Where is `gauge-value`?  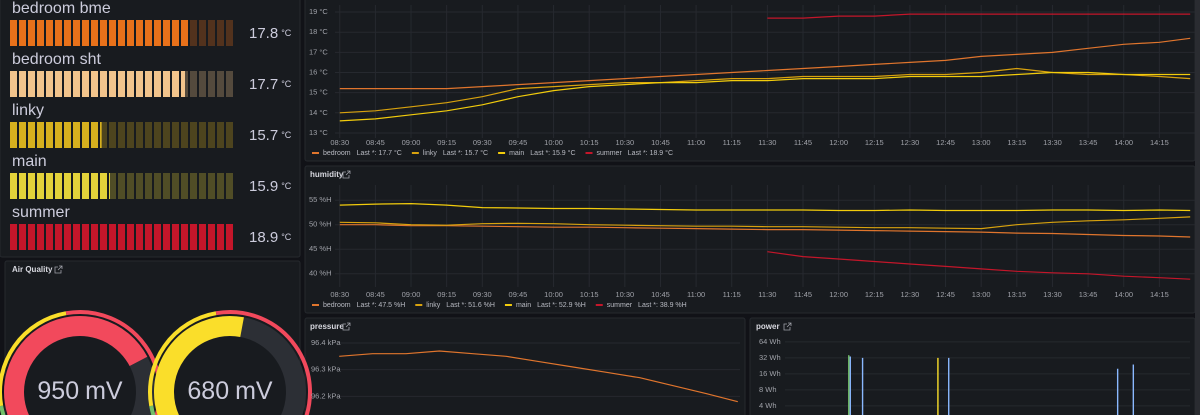
gauge-value is located at coordinates (199, 365).